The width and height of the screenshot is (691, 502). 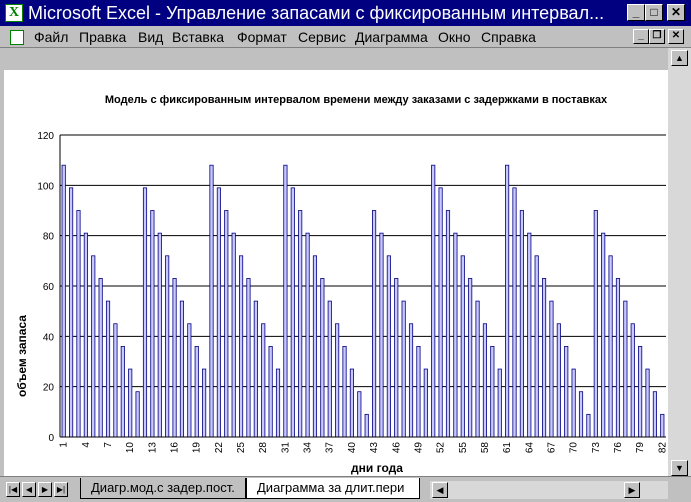 What do you see at coordinates (198, 37) in the screenshot?
I see `menu-insert: Вставка` at bounding box center [198, 37].